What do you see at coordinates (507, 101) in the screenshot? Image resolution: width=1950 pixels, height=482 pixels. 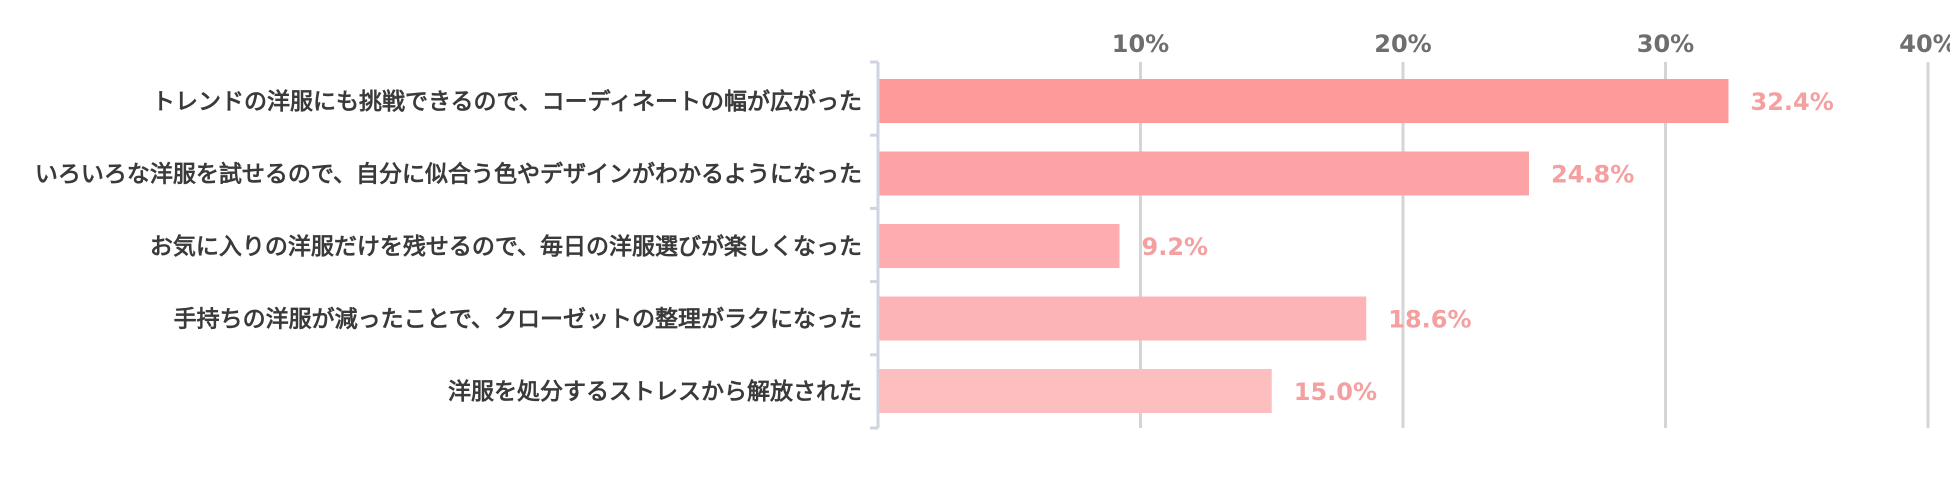 I see `category-label: トレンドの洋服にも挑戦できるので、コーディネートの幅が広がった` at bounding box center [507, 101].